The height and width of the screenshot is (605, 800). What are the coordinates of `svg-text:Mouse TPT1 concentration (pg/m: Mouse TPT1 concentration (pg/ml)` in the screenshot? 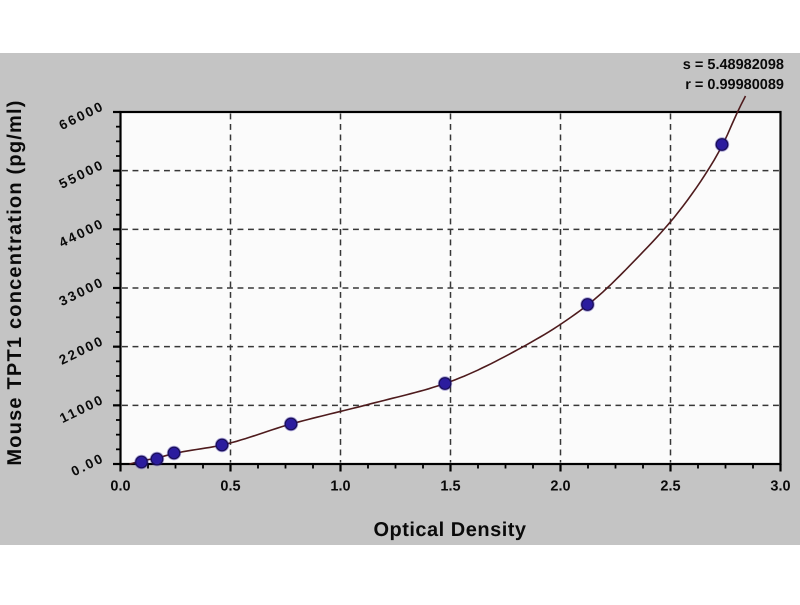 It's located at (15, 282).